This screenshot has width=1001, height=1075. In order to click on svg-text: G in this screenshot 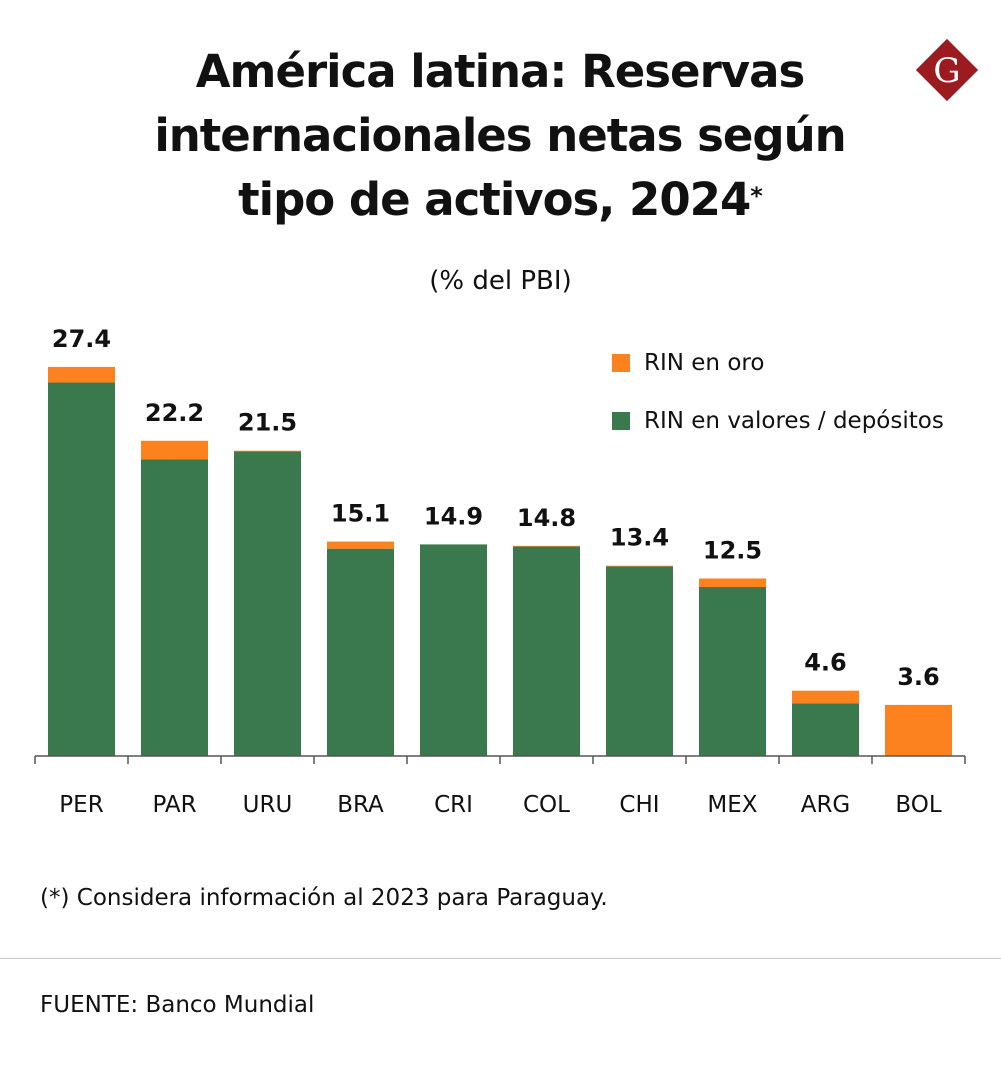, I will do `click(946, 71)`.